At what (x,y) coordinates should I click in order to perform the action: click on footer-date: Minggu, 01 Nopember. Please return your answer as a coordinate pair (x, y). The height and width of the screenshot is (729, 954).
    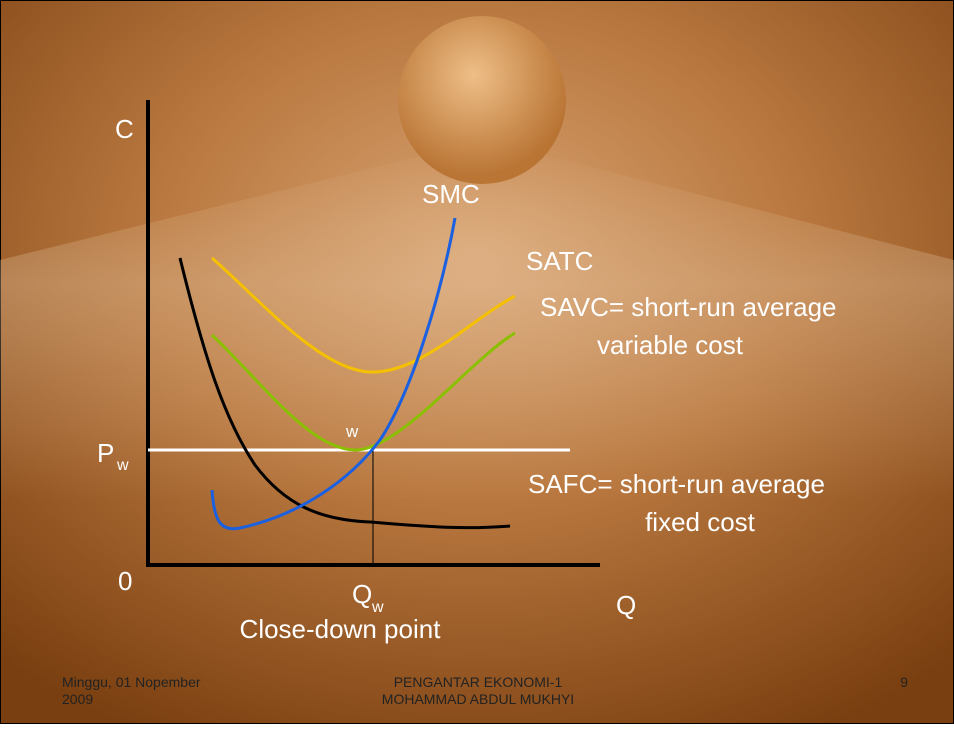
    Looking at the image, I should click on (131, 682).